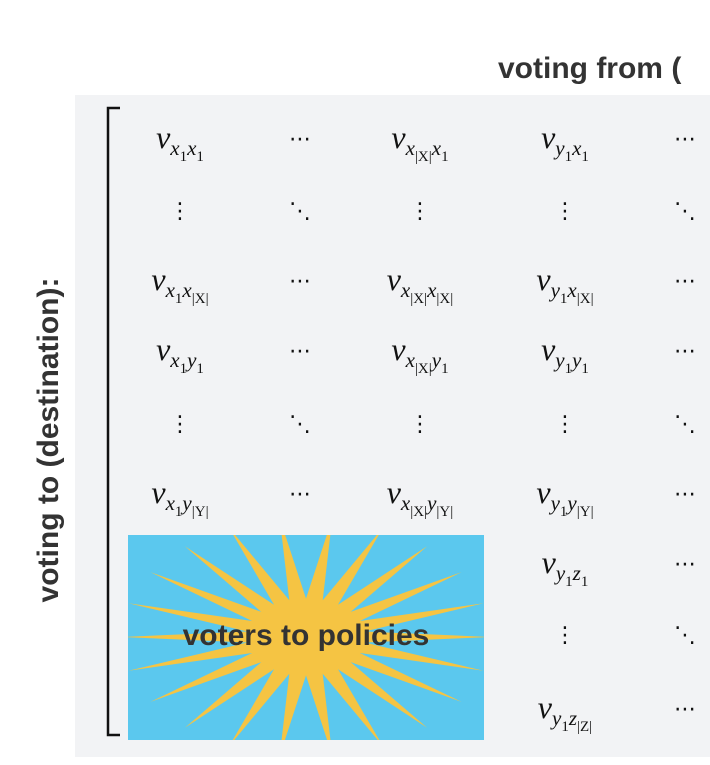 The image size is (710, 765). Describe the element at coordinates (48, 440) in the screenshot. I see `side-label: voting to (destination):` at that location.